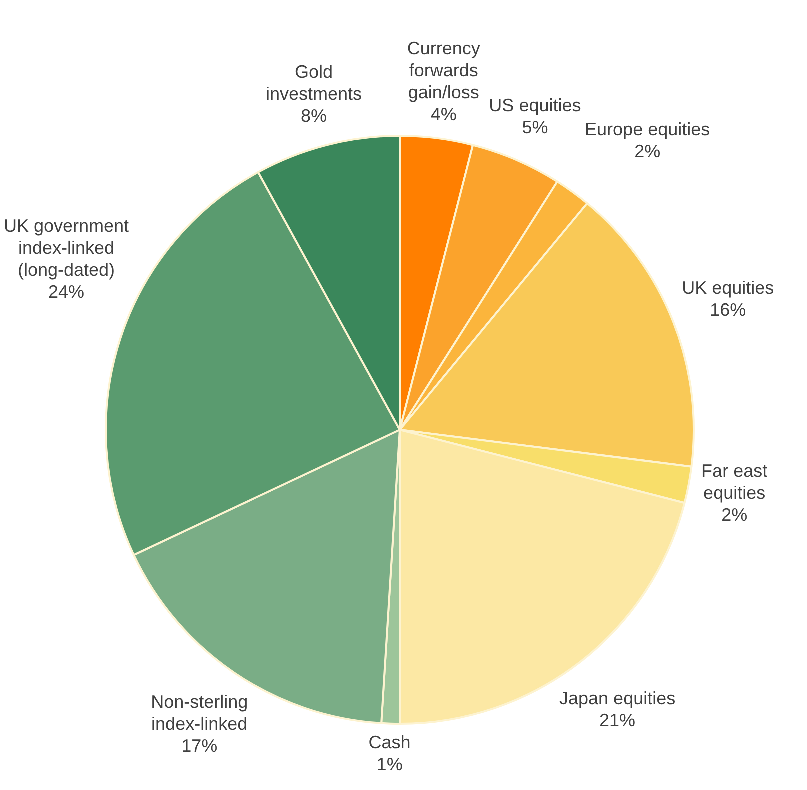  Describe the element at coordinates (443, 114) in the screenshot. I see `data-label: 4%` at that location.